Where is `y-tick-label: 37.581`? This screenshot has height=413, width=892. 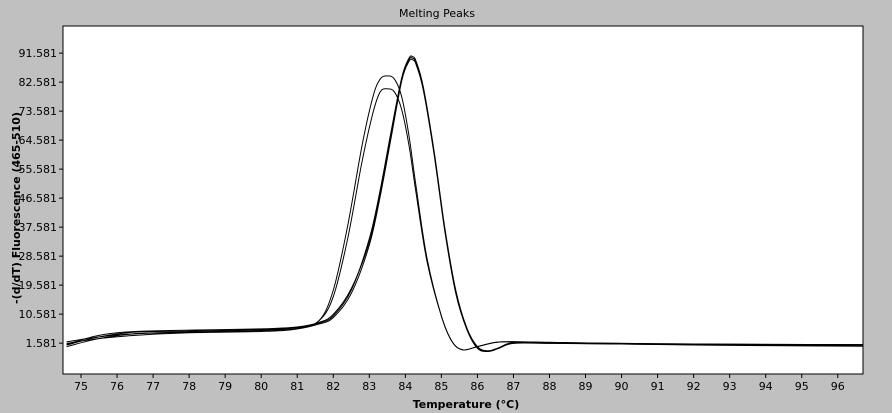
y-tick-label: 37.581 is located at coordinates (38, 227).